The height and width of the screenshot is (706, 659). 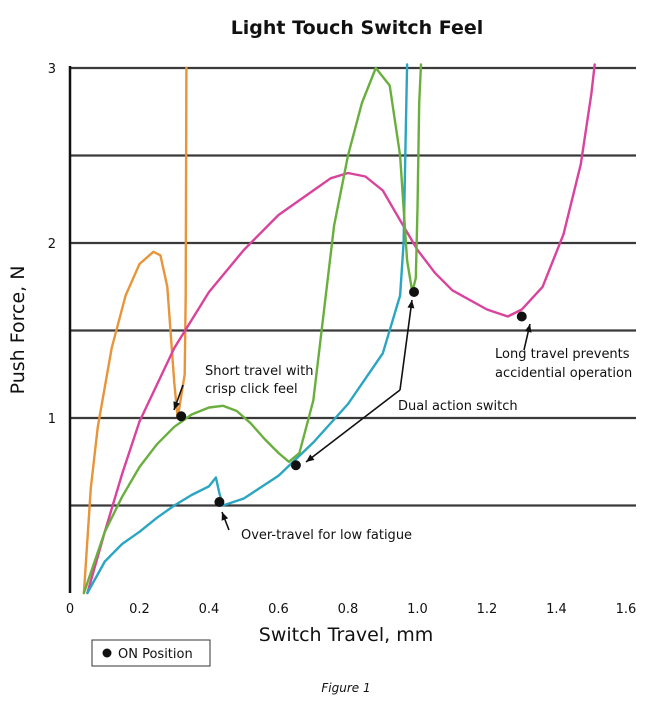 I want to click on annotation-long-line2: accidential operation, so click(x=563, y=373).